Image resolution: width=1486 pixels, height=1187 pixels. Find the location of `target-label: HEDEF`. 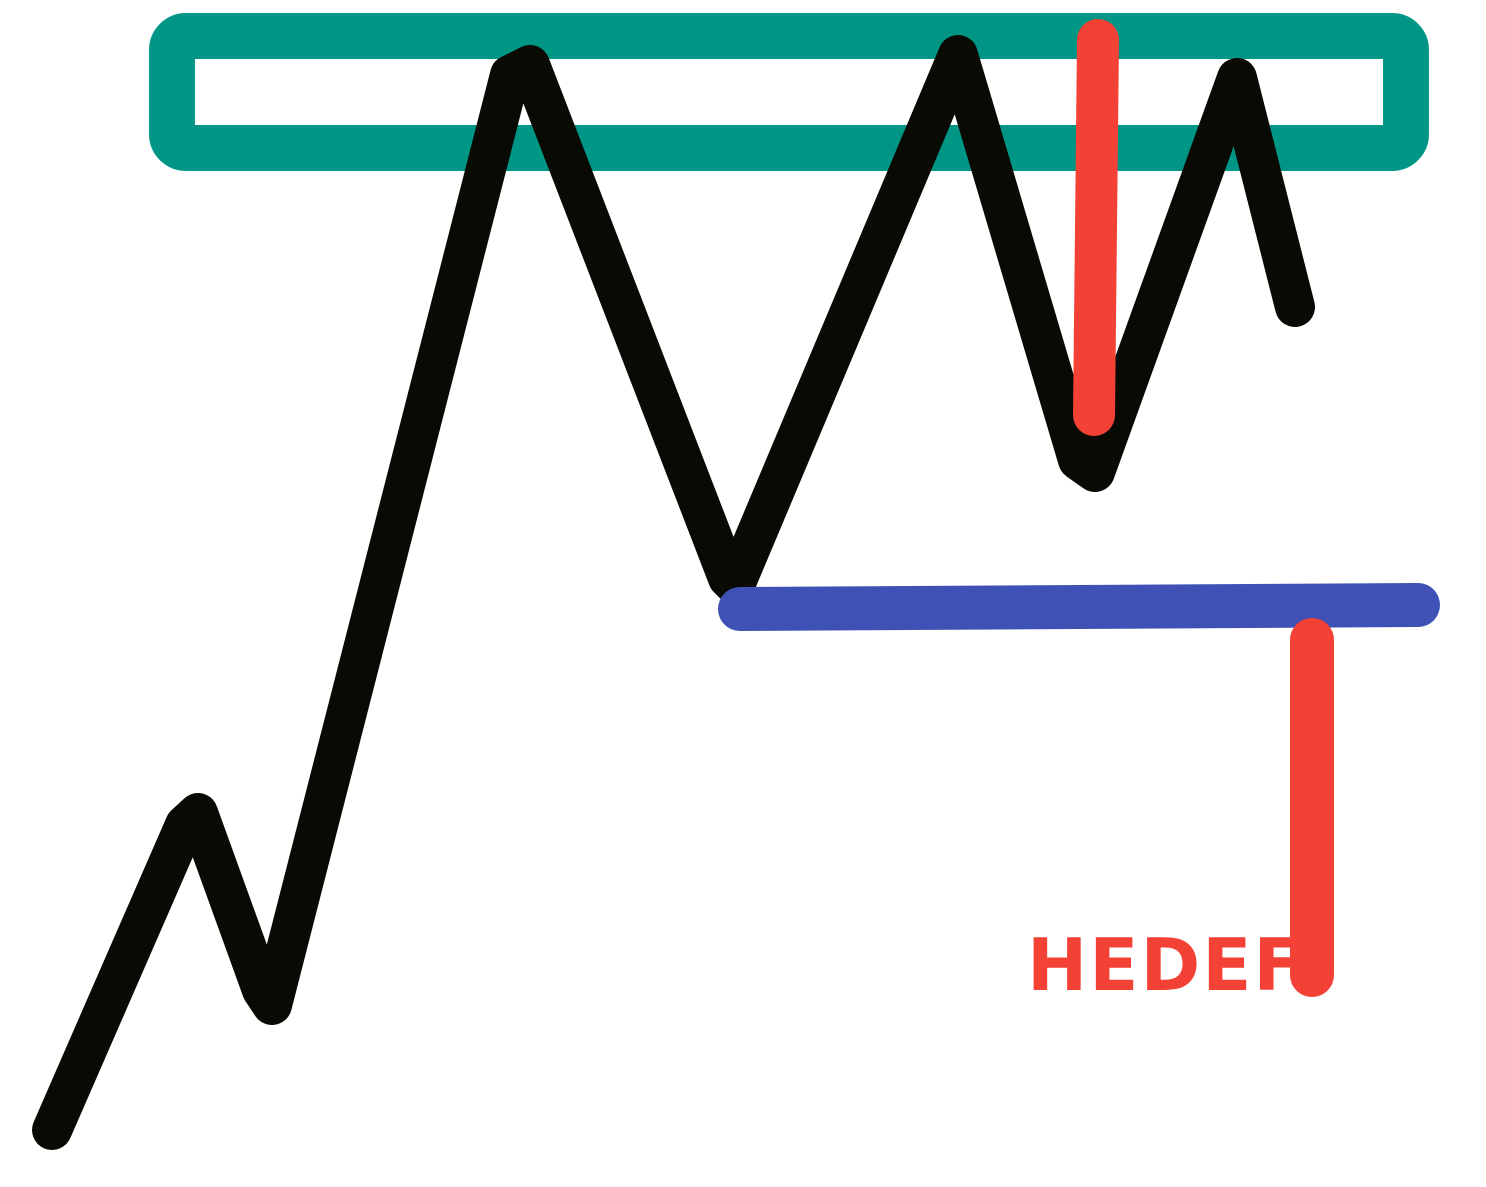

target-label: HEDEF is located at coordinates (1166, 965).